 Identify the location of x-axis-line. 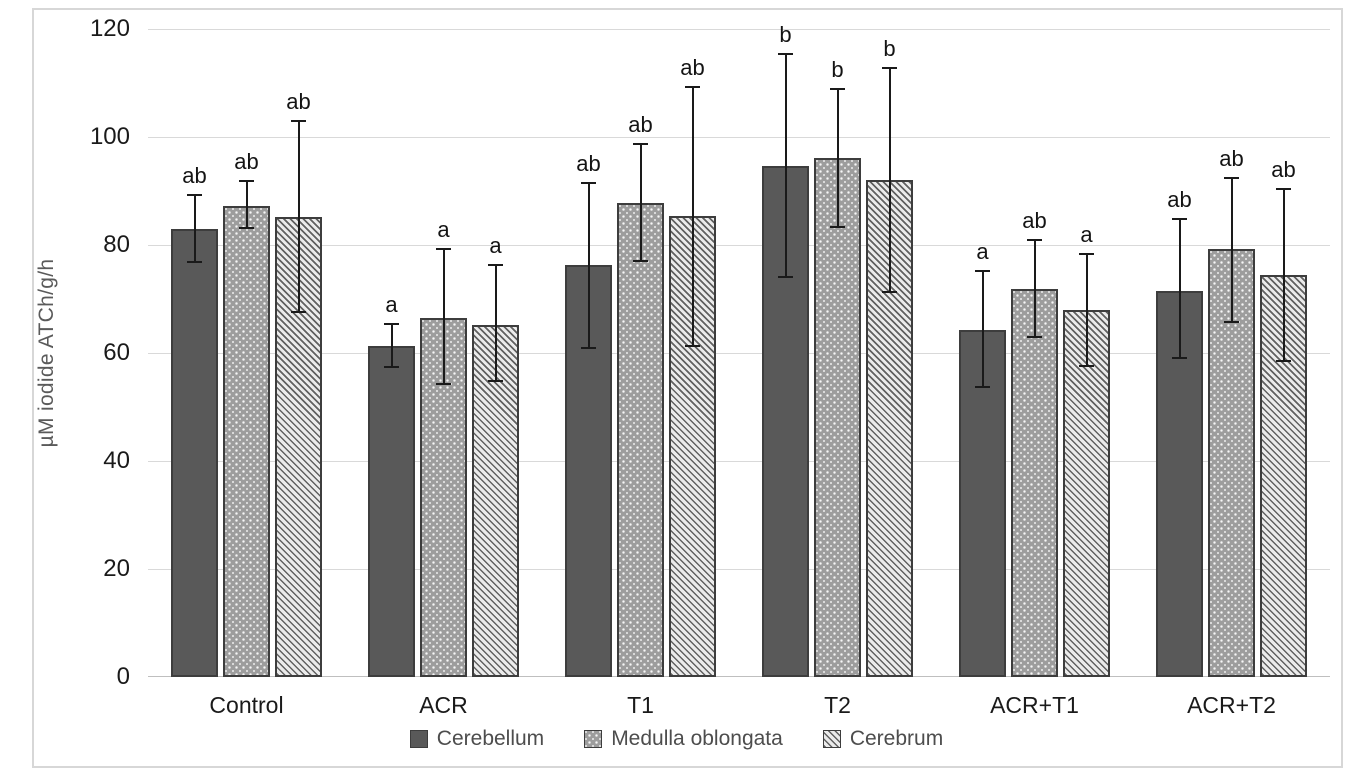
(739, 676).